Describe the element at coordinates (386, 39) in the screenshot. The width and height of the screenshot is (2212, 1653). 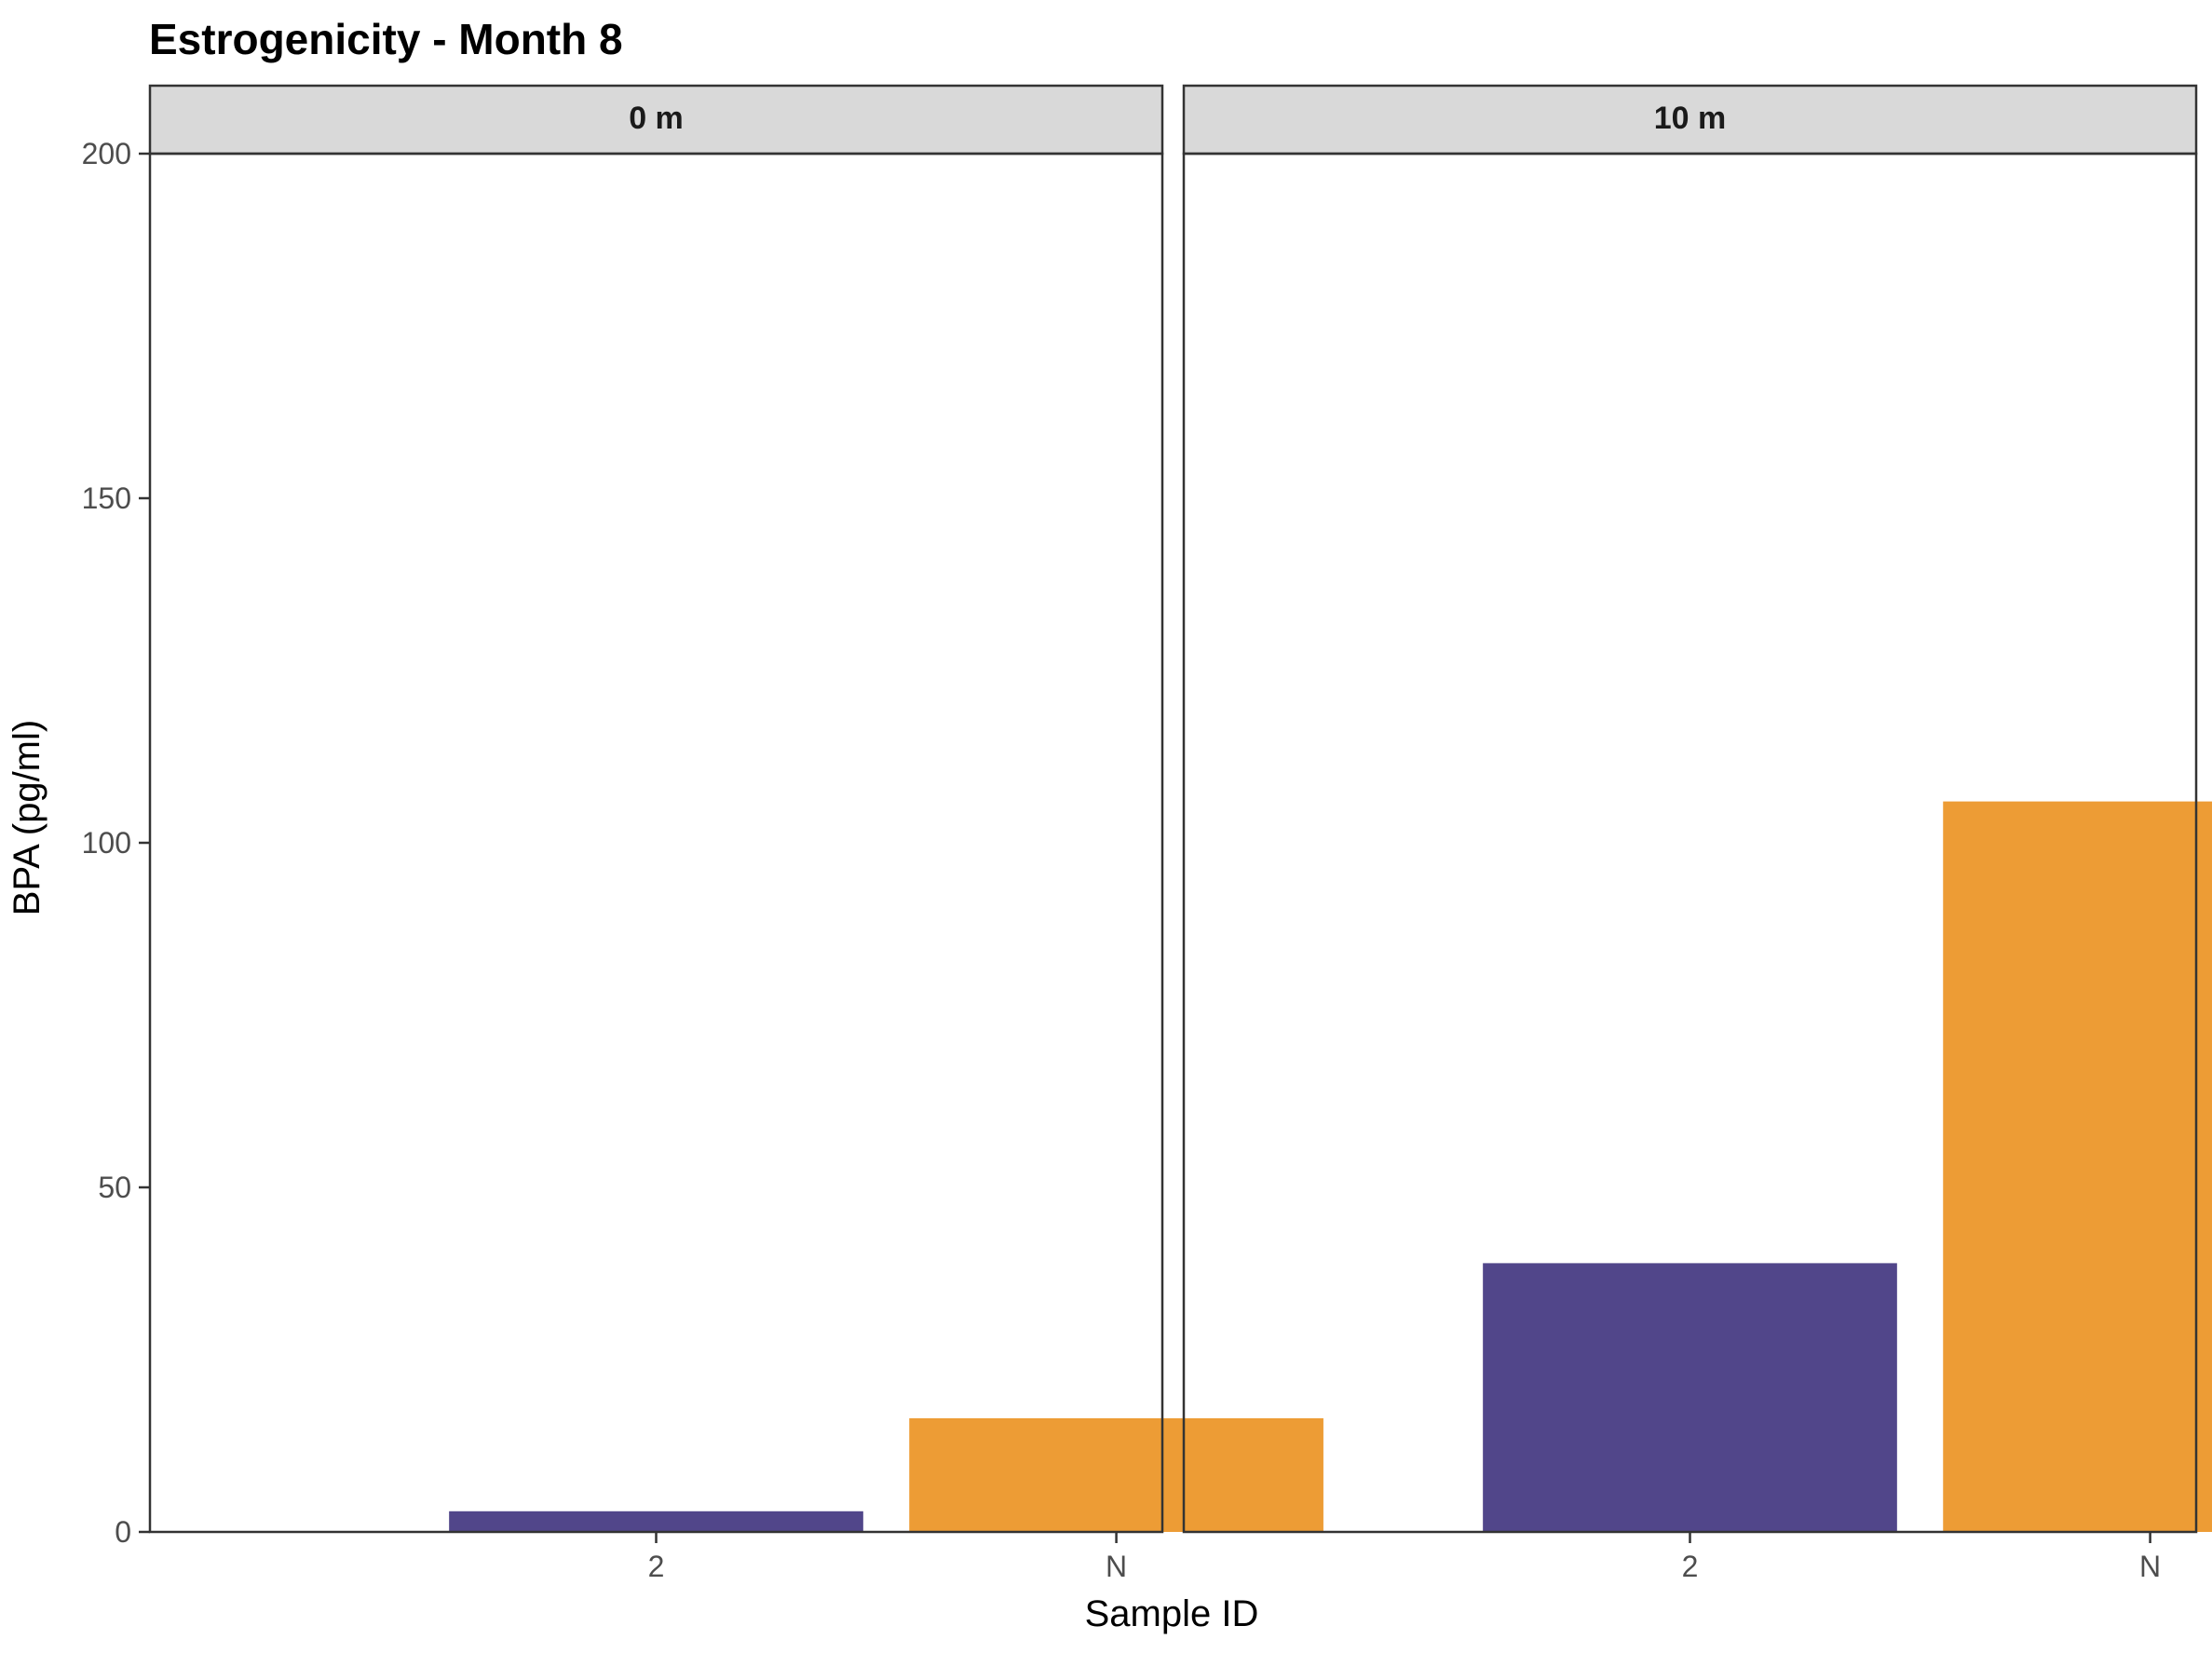
I see `chart-title: Estrogenicity - Month 8` at that location.